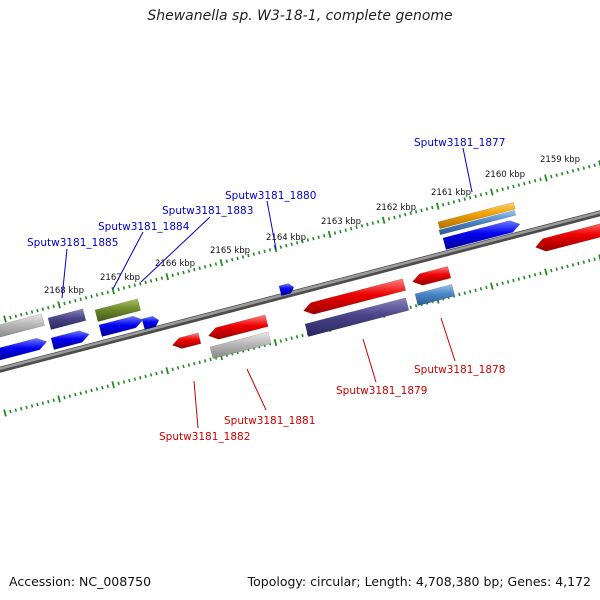  I want to click on gene-label: Sputw3181_1882, so click(204, 437).